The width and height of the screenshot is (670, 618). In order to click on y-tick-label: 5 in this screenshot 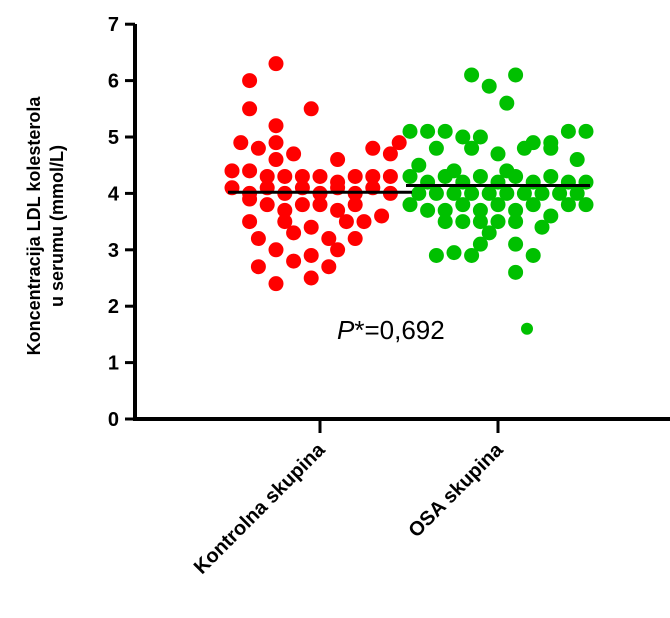, I will do `click(113, 138)`.